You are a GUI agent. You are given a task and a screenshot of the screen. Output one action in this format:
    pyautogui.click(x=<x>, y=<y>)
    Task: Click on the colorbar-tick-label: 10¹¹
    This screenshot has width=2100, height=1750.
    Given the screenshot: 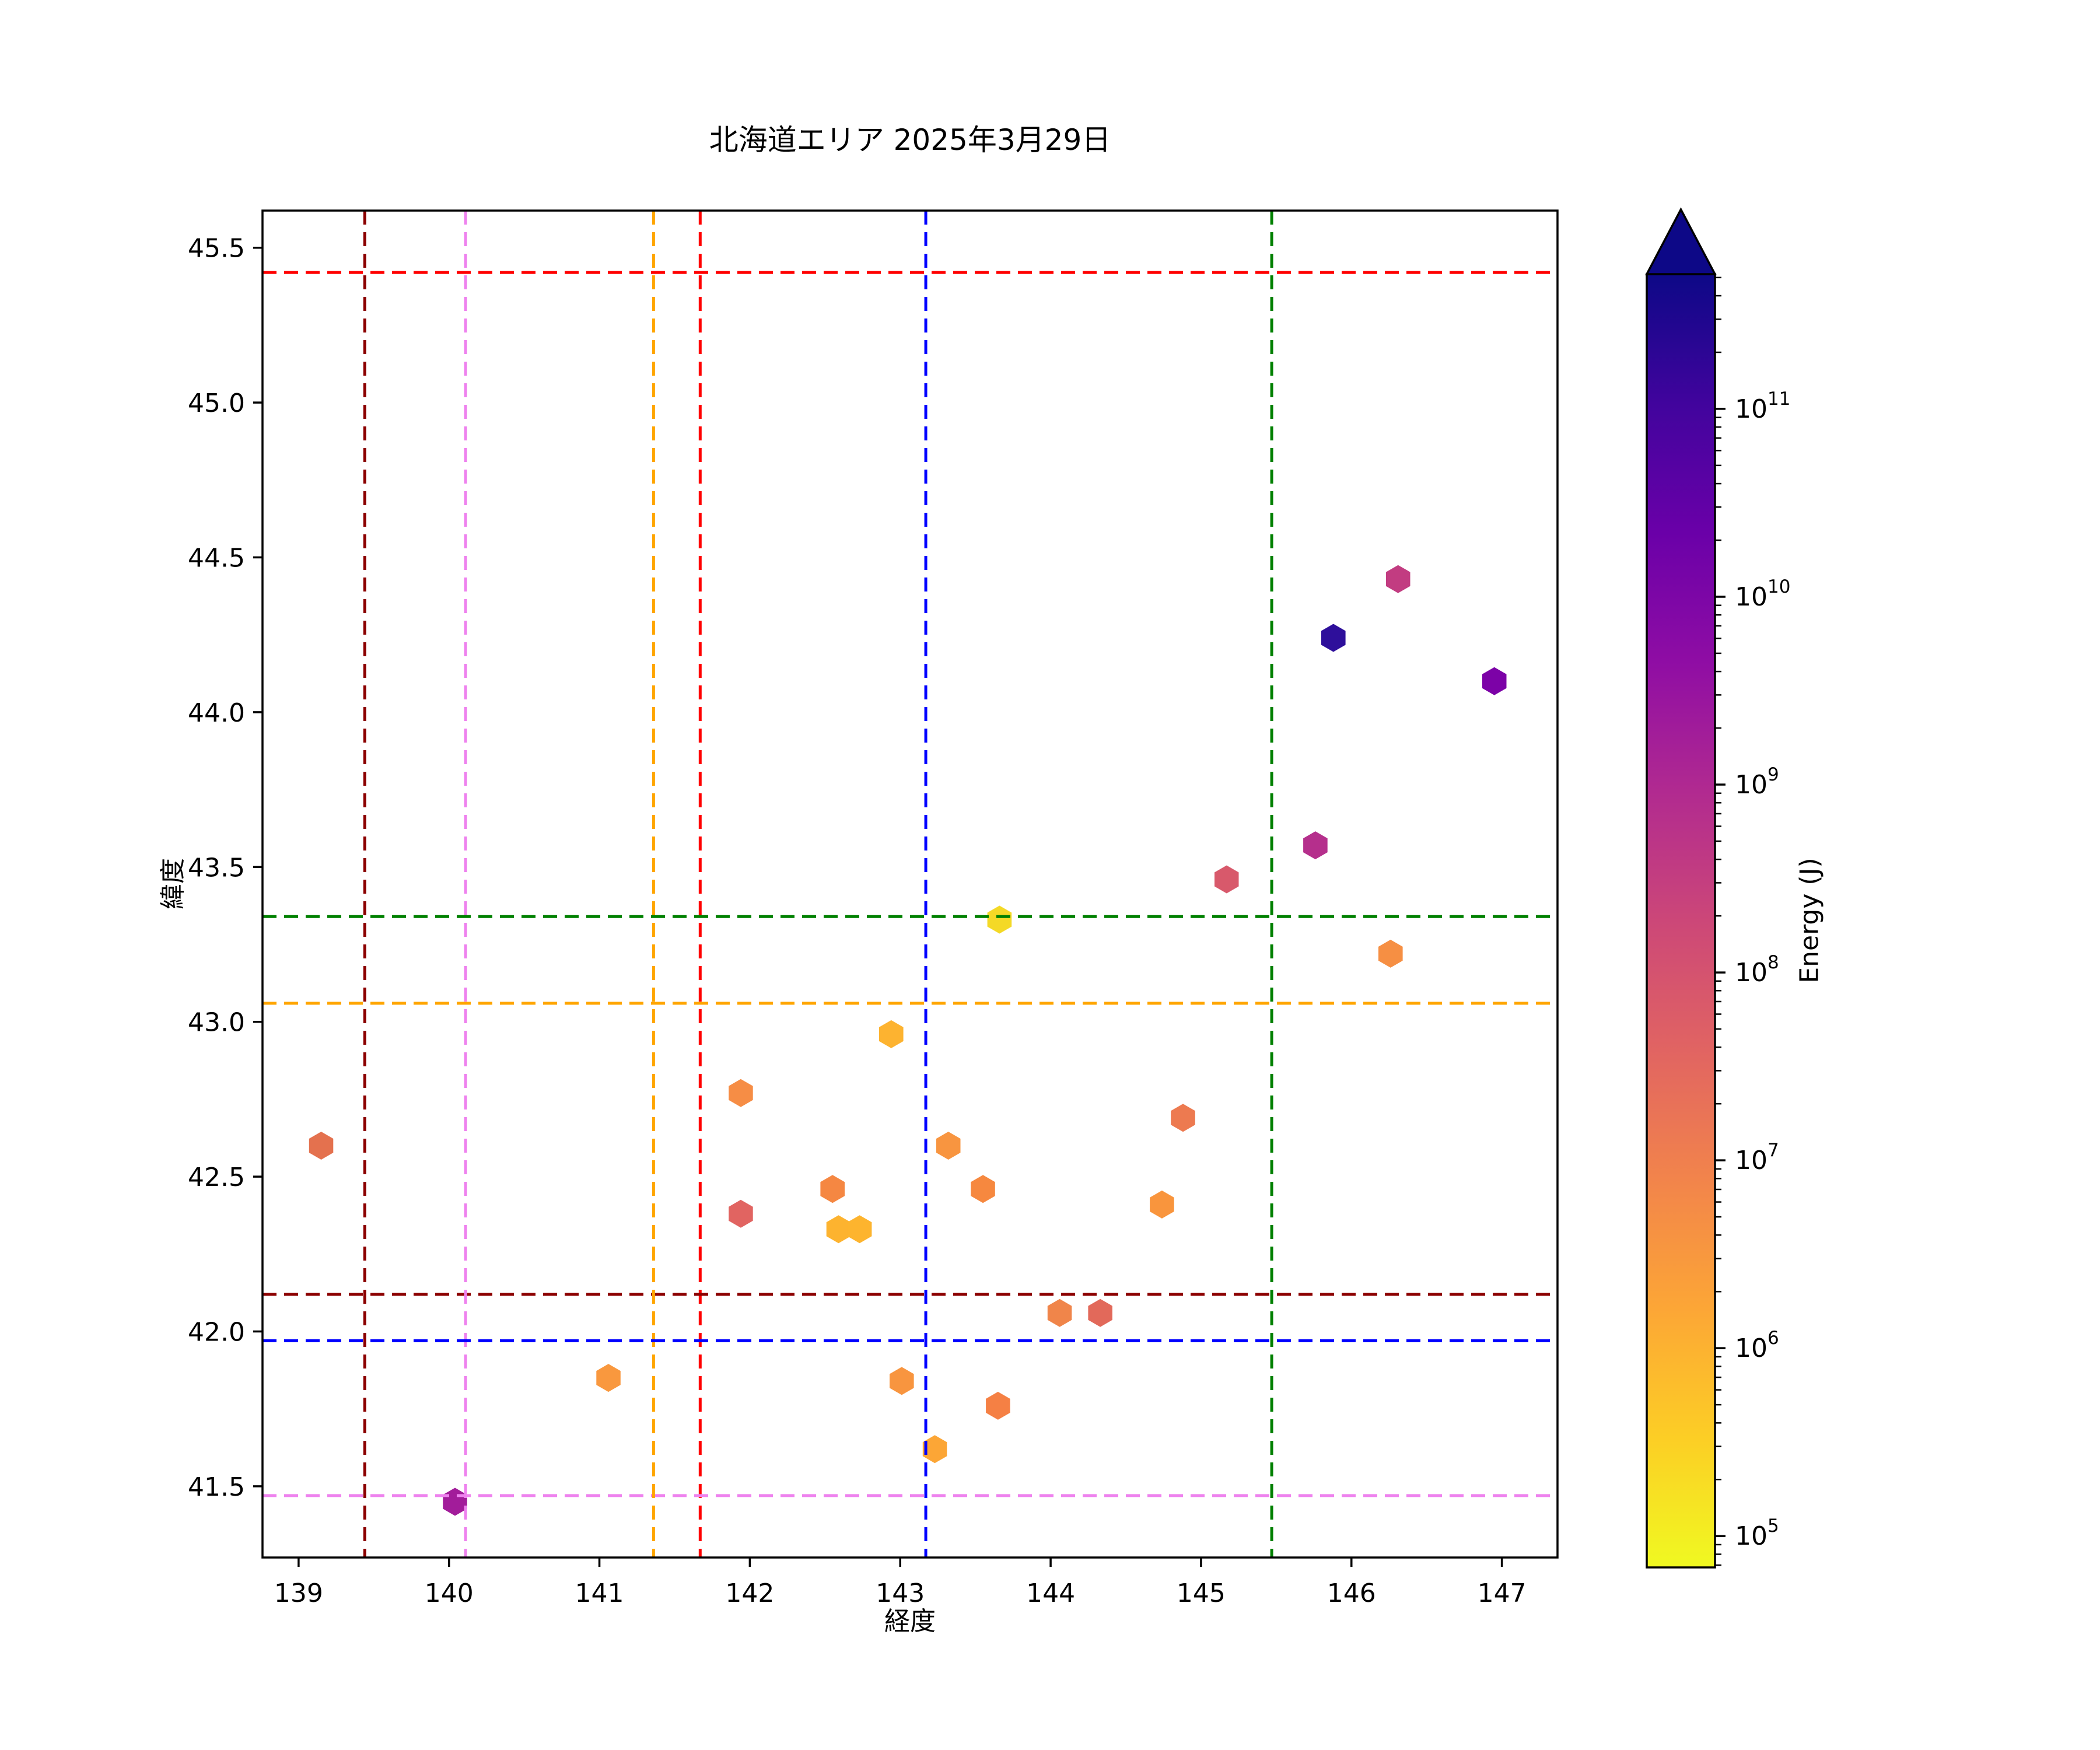 What is the action you would take?
    pyautogui.click(x=1762, y=406)
    